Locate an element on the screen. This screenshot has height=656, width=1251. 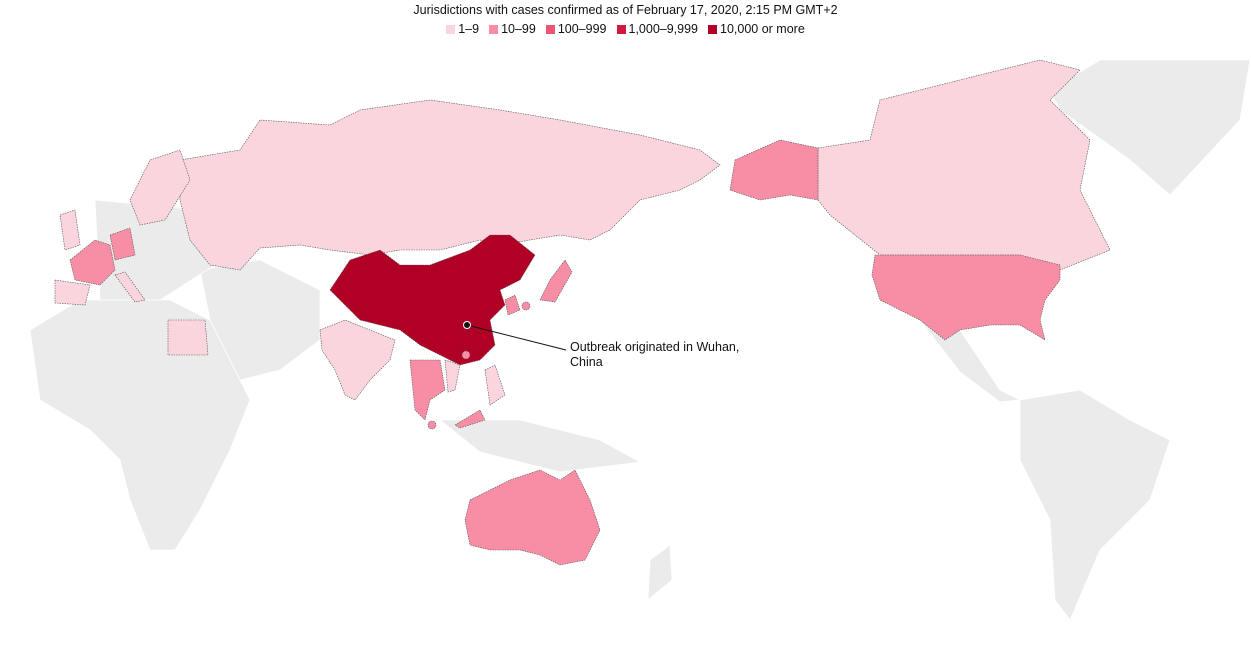
legend-label: 10–99 is located at coordinates (518, 29).